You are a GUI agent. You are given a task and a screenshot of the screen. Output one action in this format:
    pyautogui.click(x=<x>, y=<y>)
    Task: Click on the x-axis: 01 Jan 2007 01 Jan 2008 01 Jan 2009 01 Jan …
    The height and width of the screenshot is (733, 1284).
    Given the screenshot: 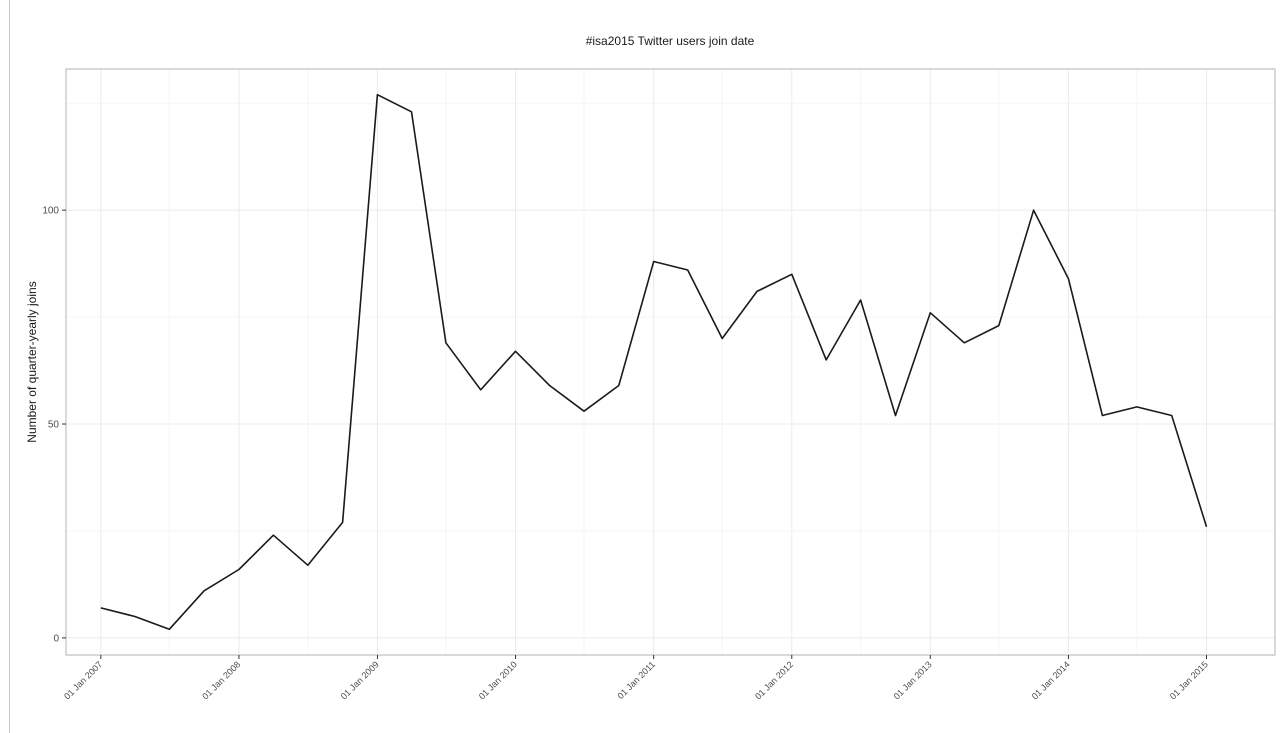 What is the action you would take?
    pyautogui.click(x=636, y=678)
    